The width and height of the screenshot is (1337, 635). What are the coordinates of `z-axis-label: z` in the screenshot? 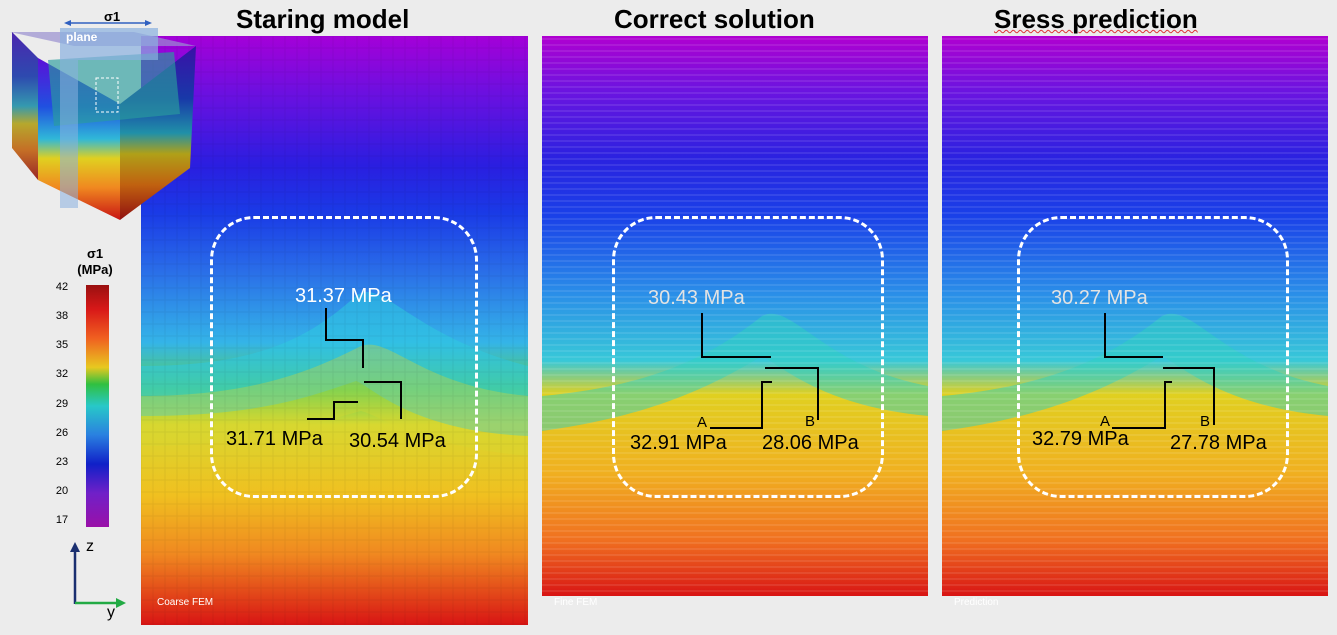 It's located at (90, 546).